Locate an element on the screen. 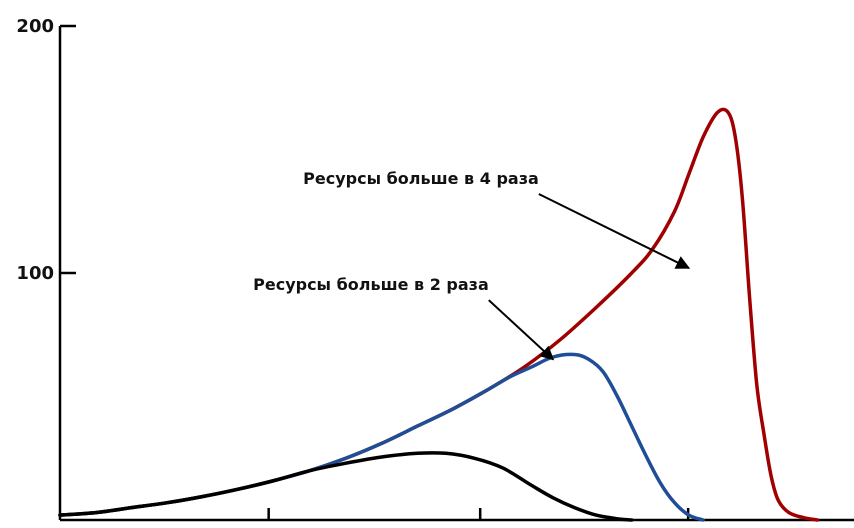 The image size is (854, 528). annotation-label-2: Ресурсы больше в 2 раза is located at coordinates (371, 284).